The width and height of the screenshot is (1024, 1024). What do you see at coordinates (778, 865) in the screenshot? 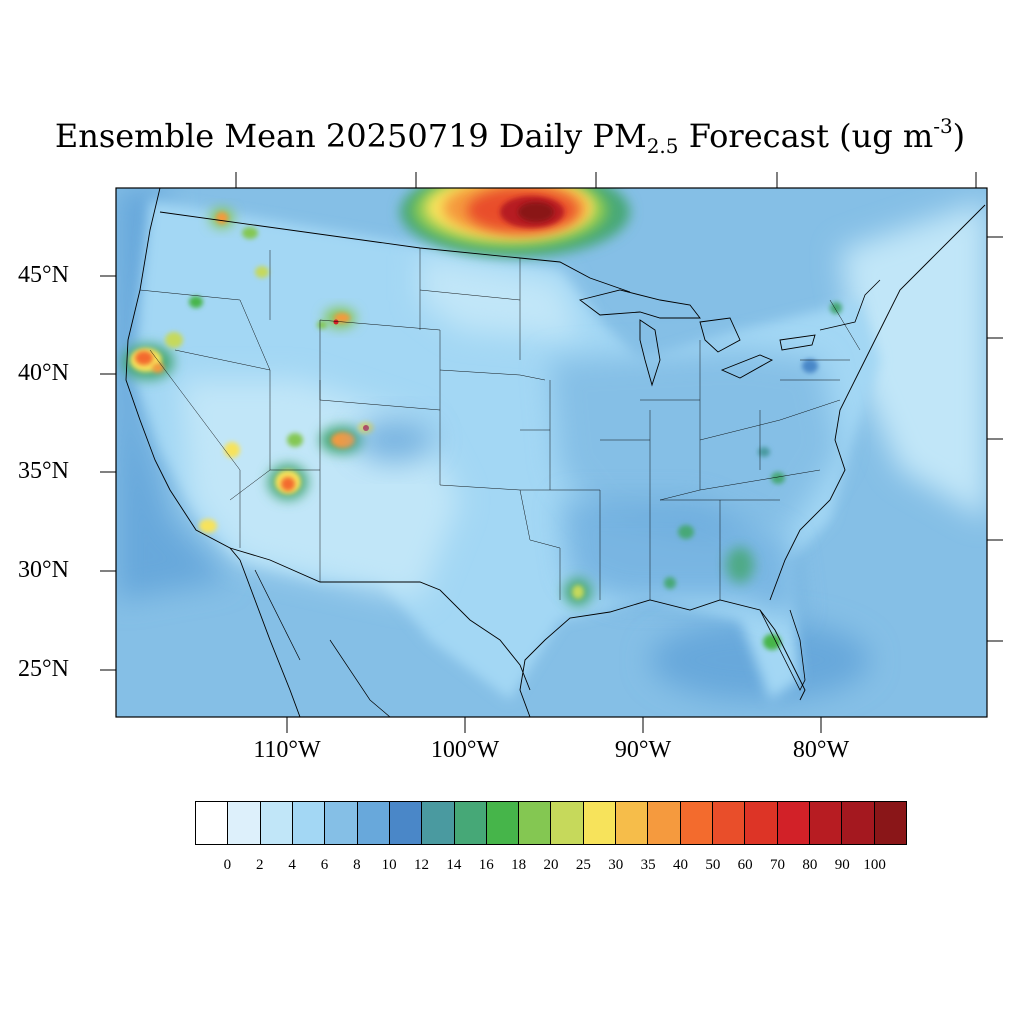
I see `colorbar-label: 70` at bounding box center [778, 865].